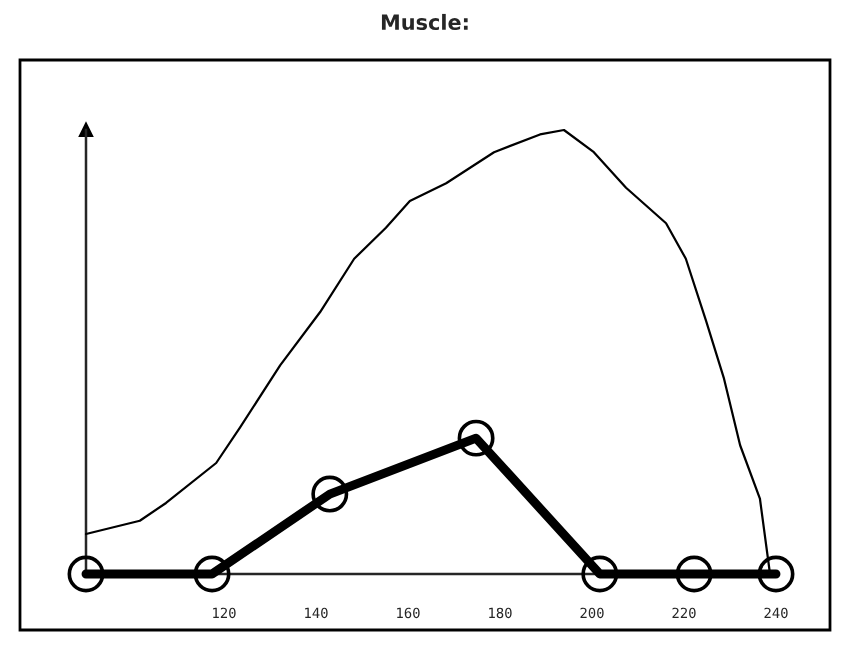 This screenshot has height=670, width=850. What do you see at coordinates (424, 22) in the screenshot?
I see `chart-title: Muscle:` at bounding box center [424, 22].